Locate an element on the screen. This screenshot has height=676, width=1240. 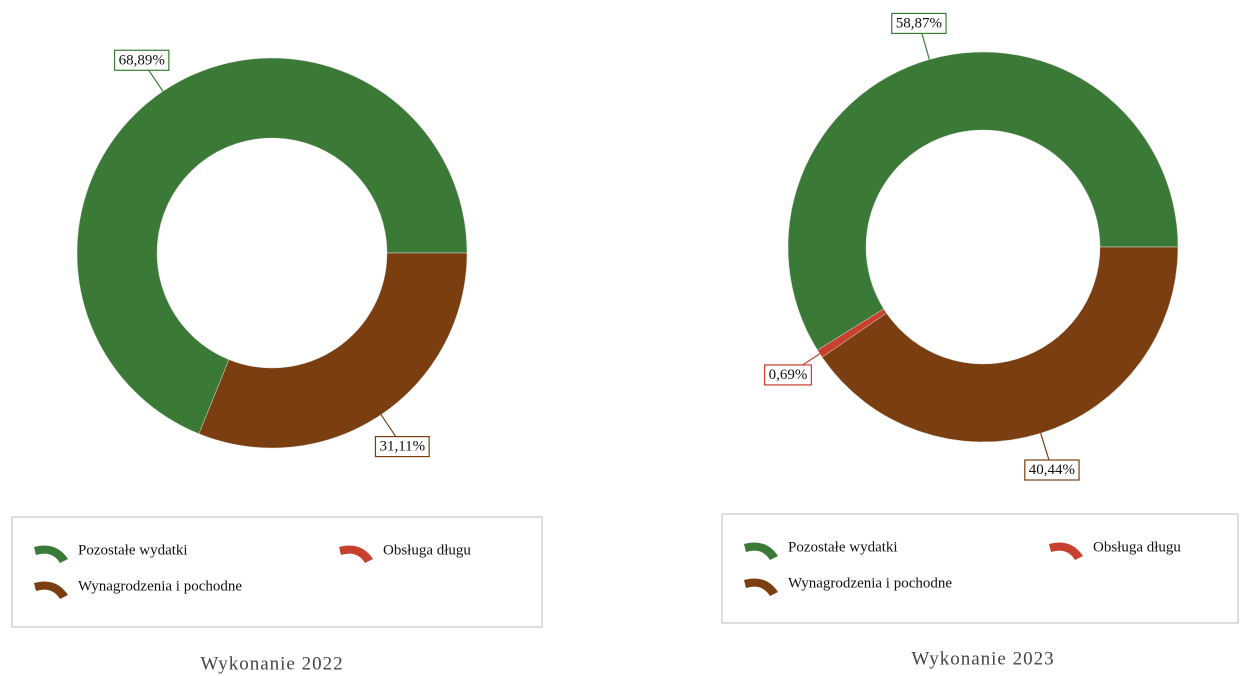
data-label: 58,87% is located at coordinates (919, 23).